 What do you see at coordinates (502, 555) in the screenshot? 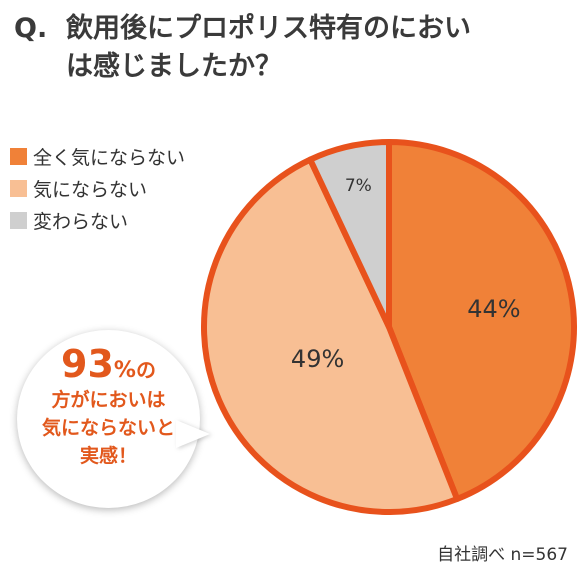
I see `source-note: 自社調べ n=567` at bounding box center [502, 555].